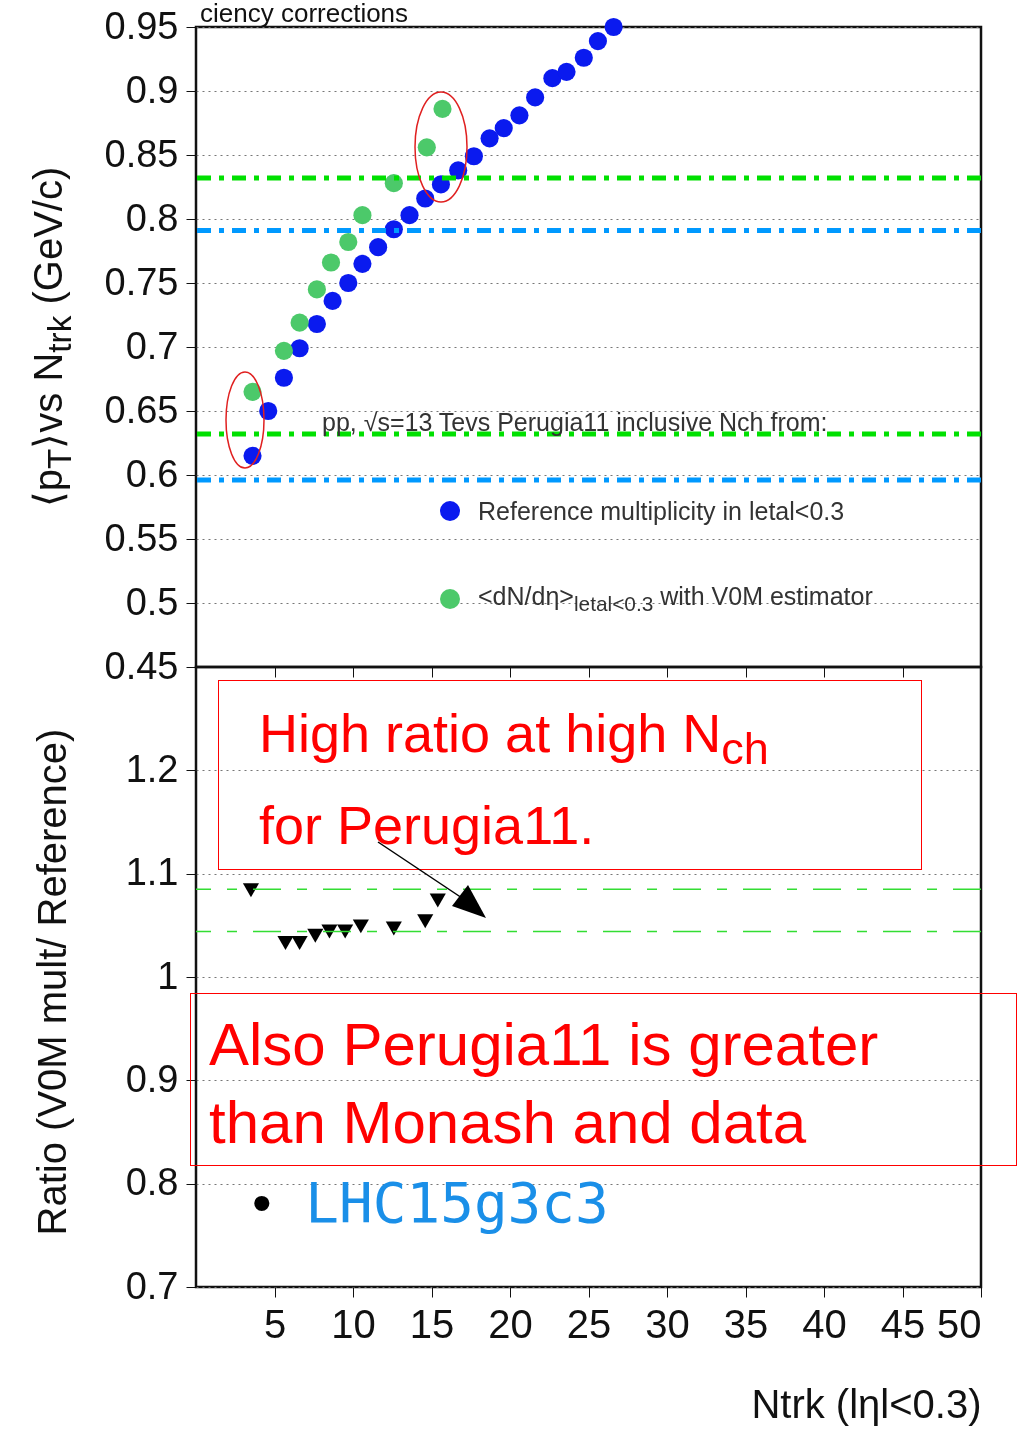  I want to click on y-tick-label: 1.1, so click(152, 872).